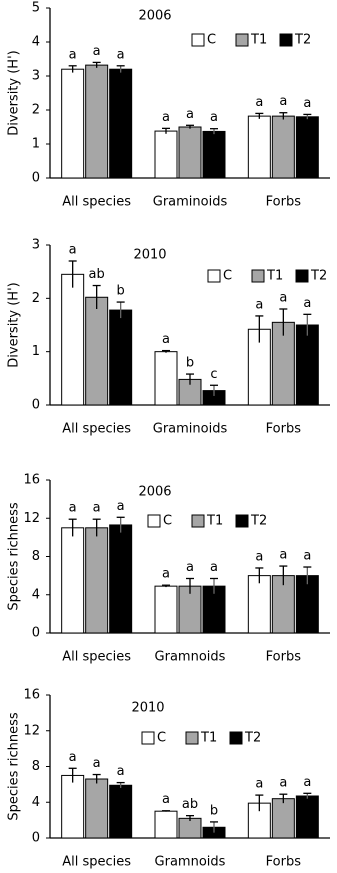 The height and width of the screenshot is (873, 337). What do you see at coordinates (149, 255) in the screenshot?
I see `panel-title: 2010` at bounding box center [149, 255].